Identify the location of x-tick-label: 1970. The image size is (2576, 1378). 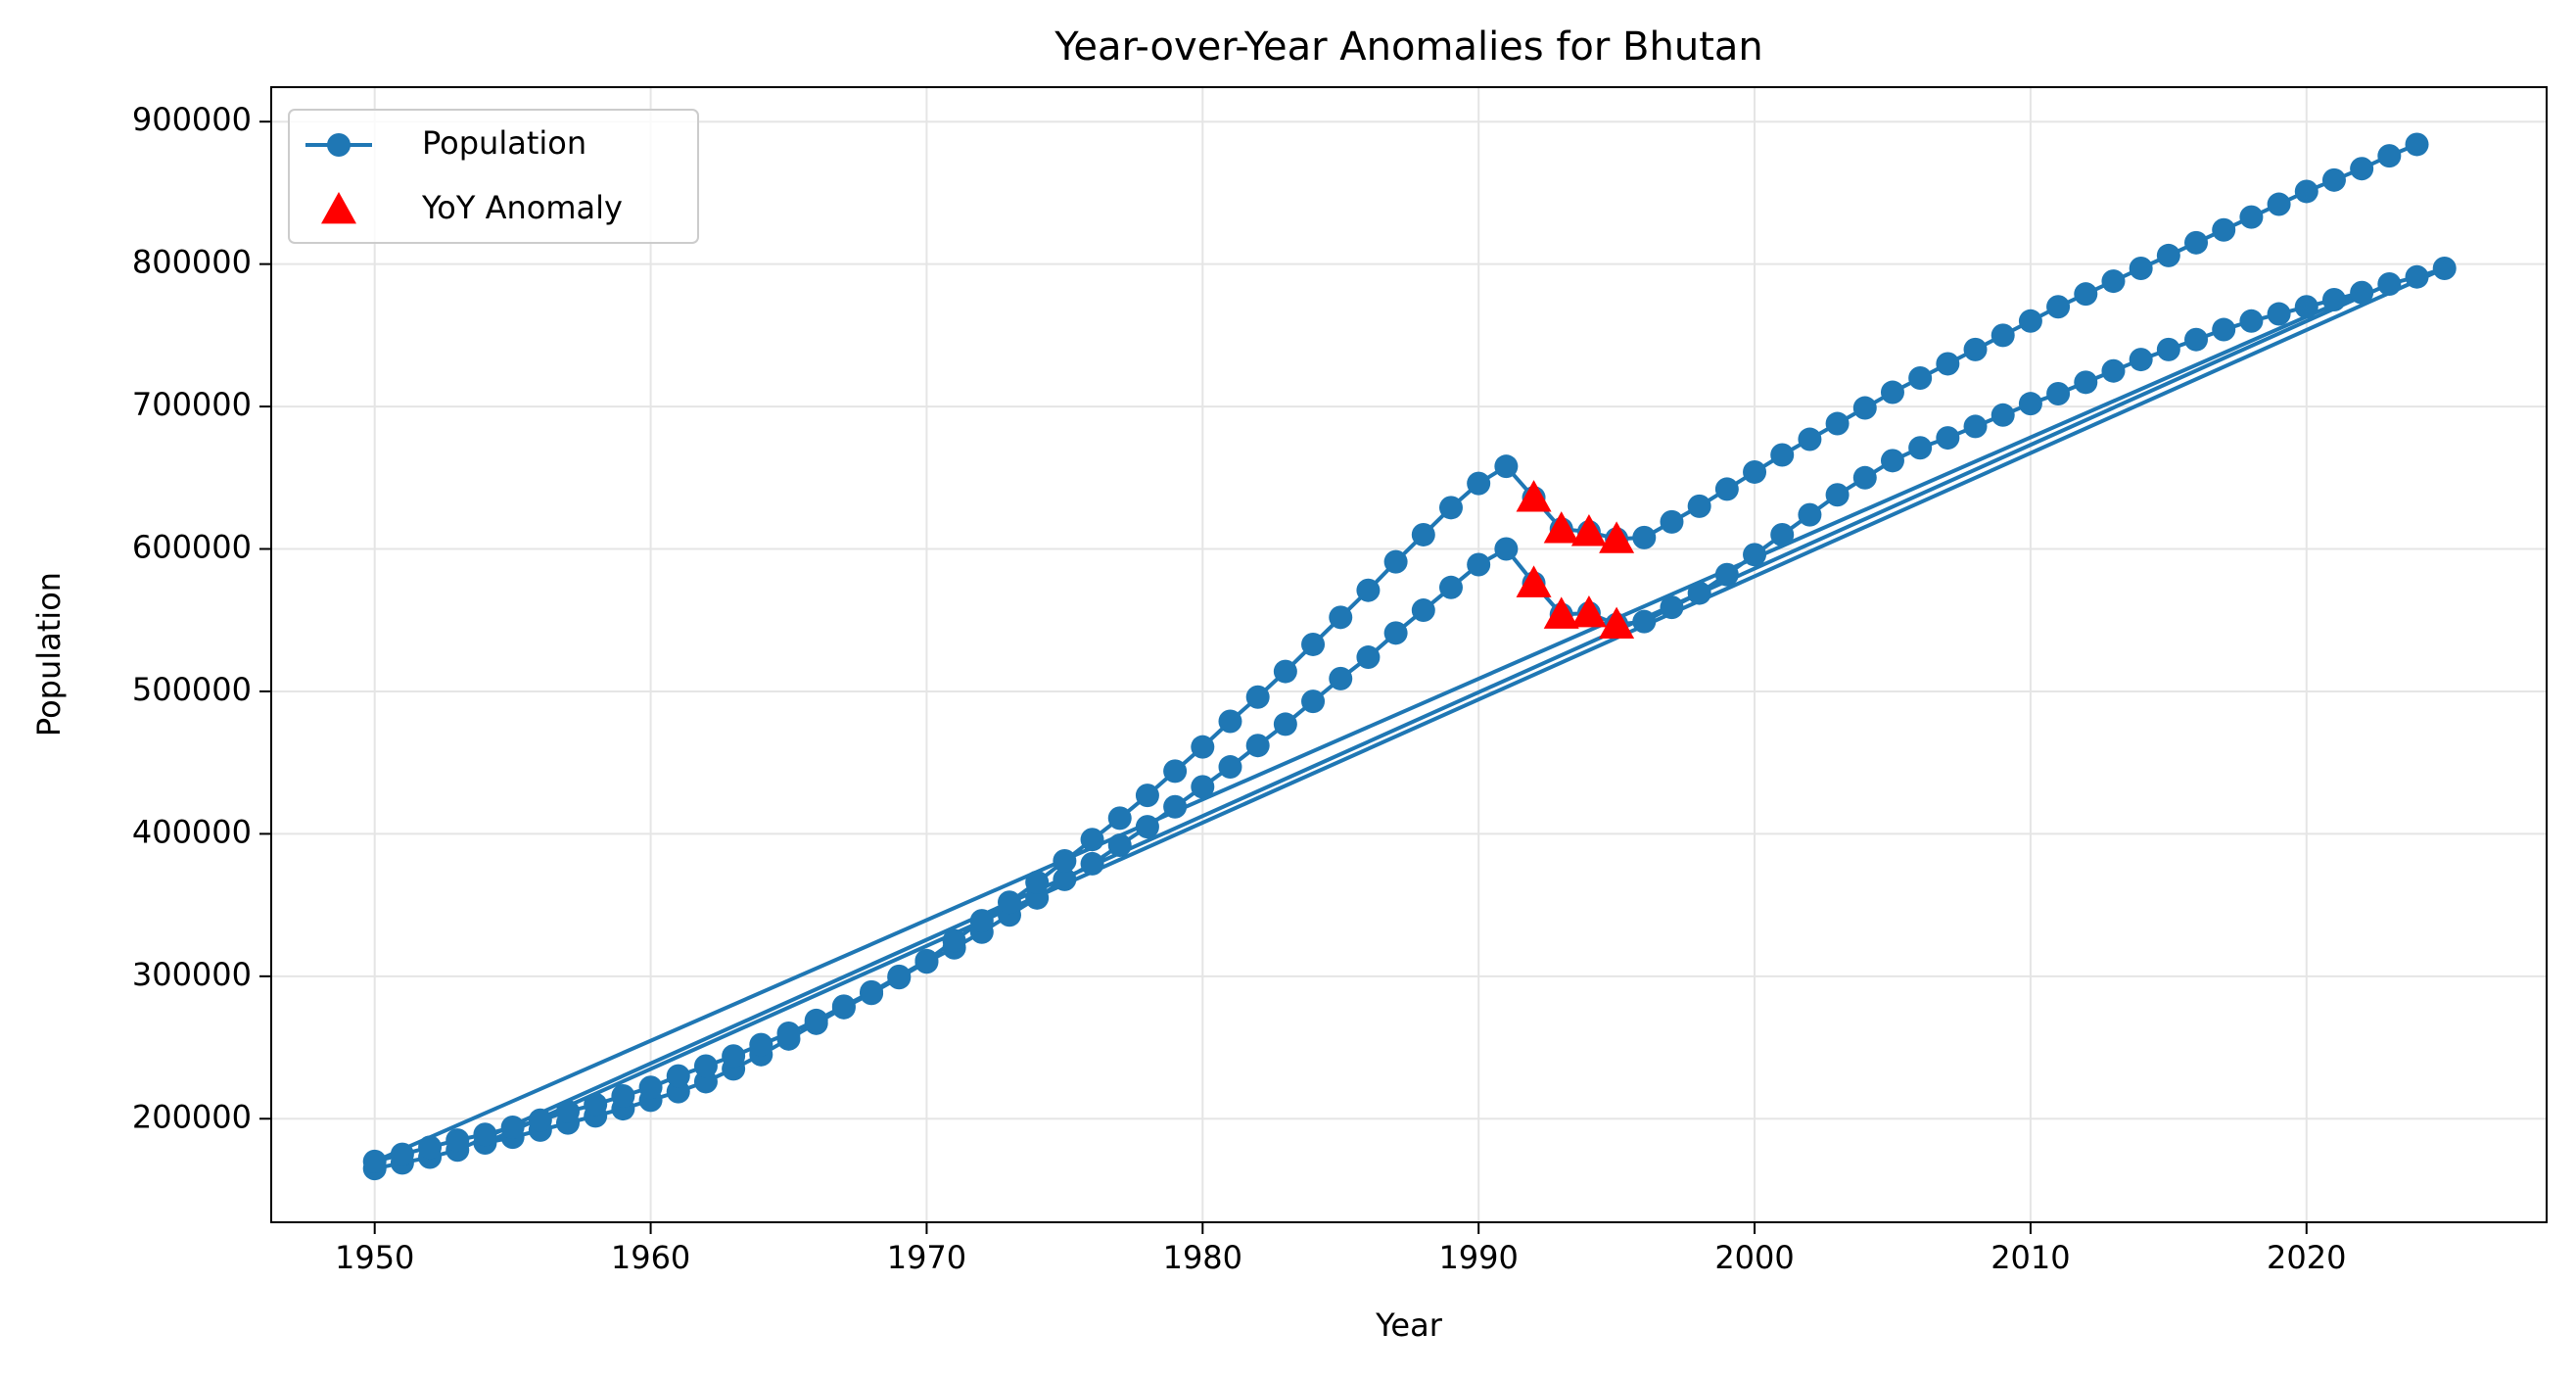
(926, 1257).